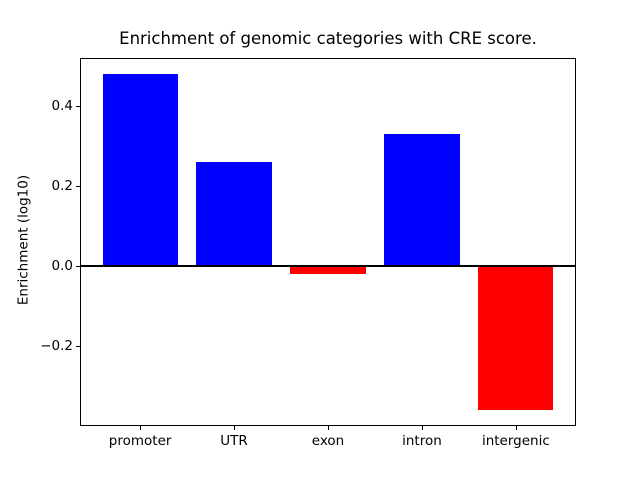  What do you see at coordinates (516, 338) in the screenshot?
I see `bar-intergenic` at bounding box center [516, 338].